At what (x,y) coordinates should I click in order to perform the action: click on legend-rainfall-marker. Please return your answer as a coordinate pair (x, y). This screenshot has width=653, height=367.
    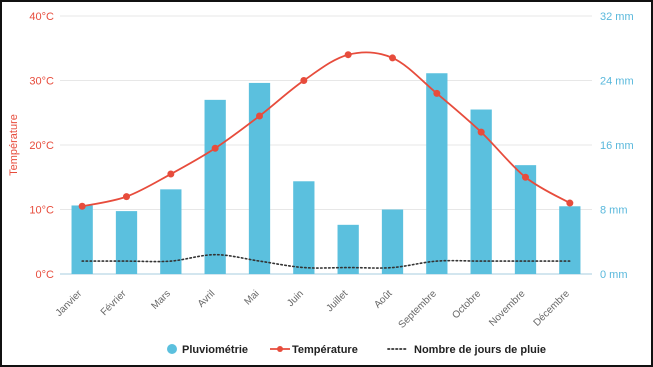
    Looking at the image, I should click on (172, 349).